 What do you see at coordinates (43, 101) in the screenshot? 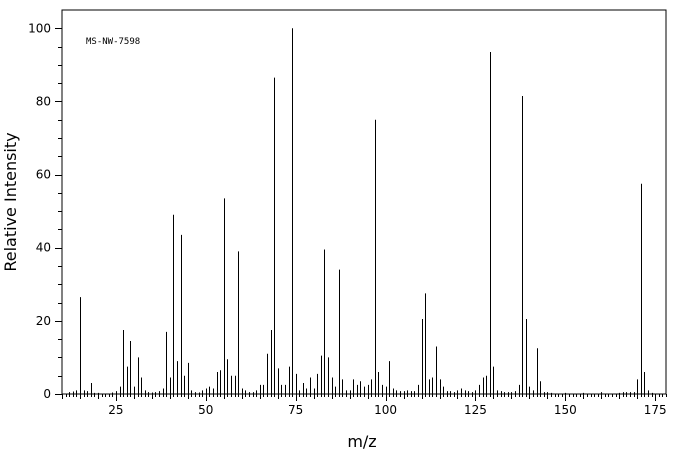
I see `y-tick-label-80: 80` at bounding box center [43, 101].